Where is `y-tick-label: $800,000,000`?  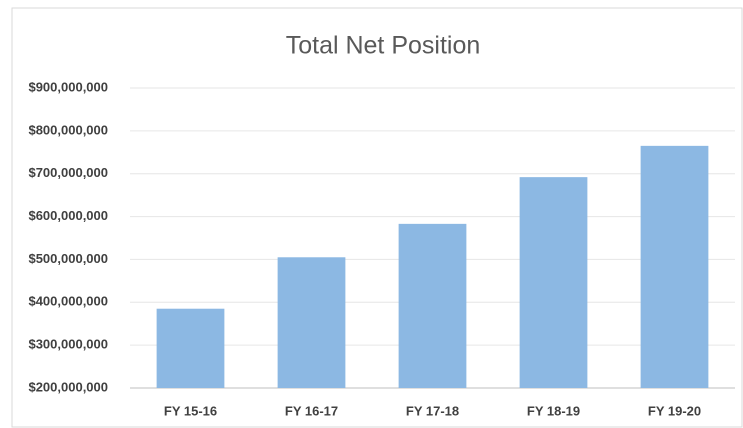 y-tick-label: $800,000,000 is located at coordinates (68, 129).